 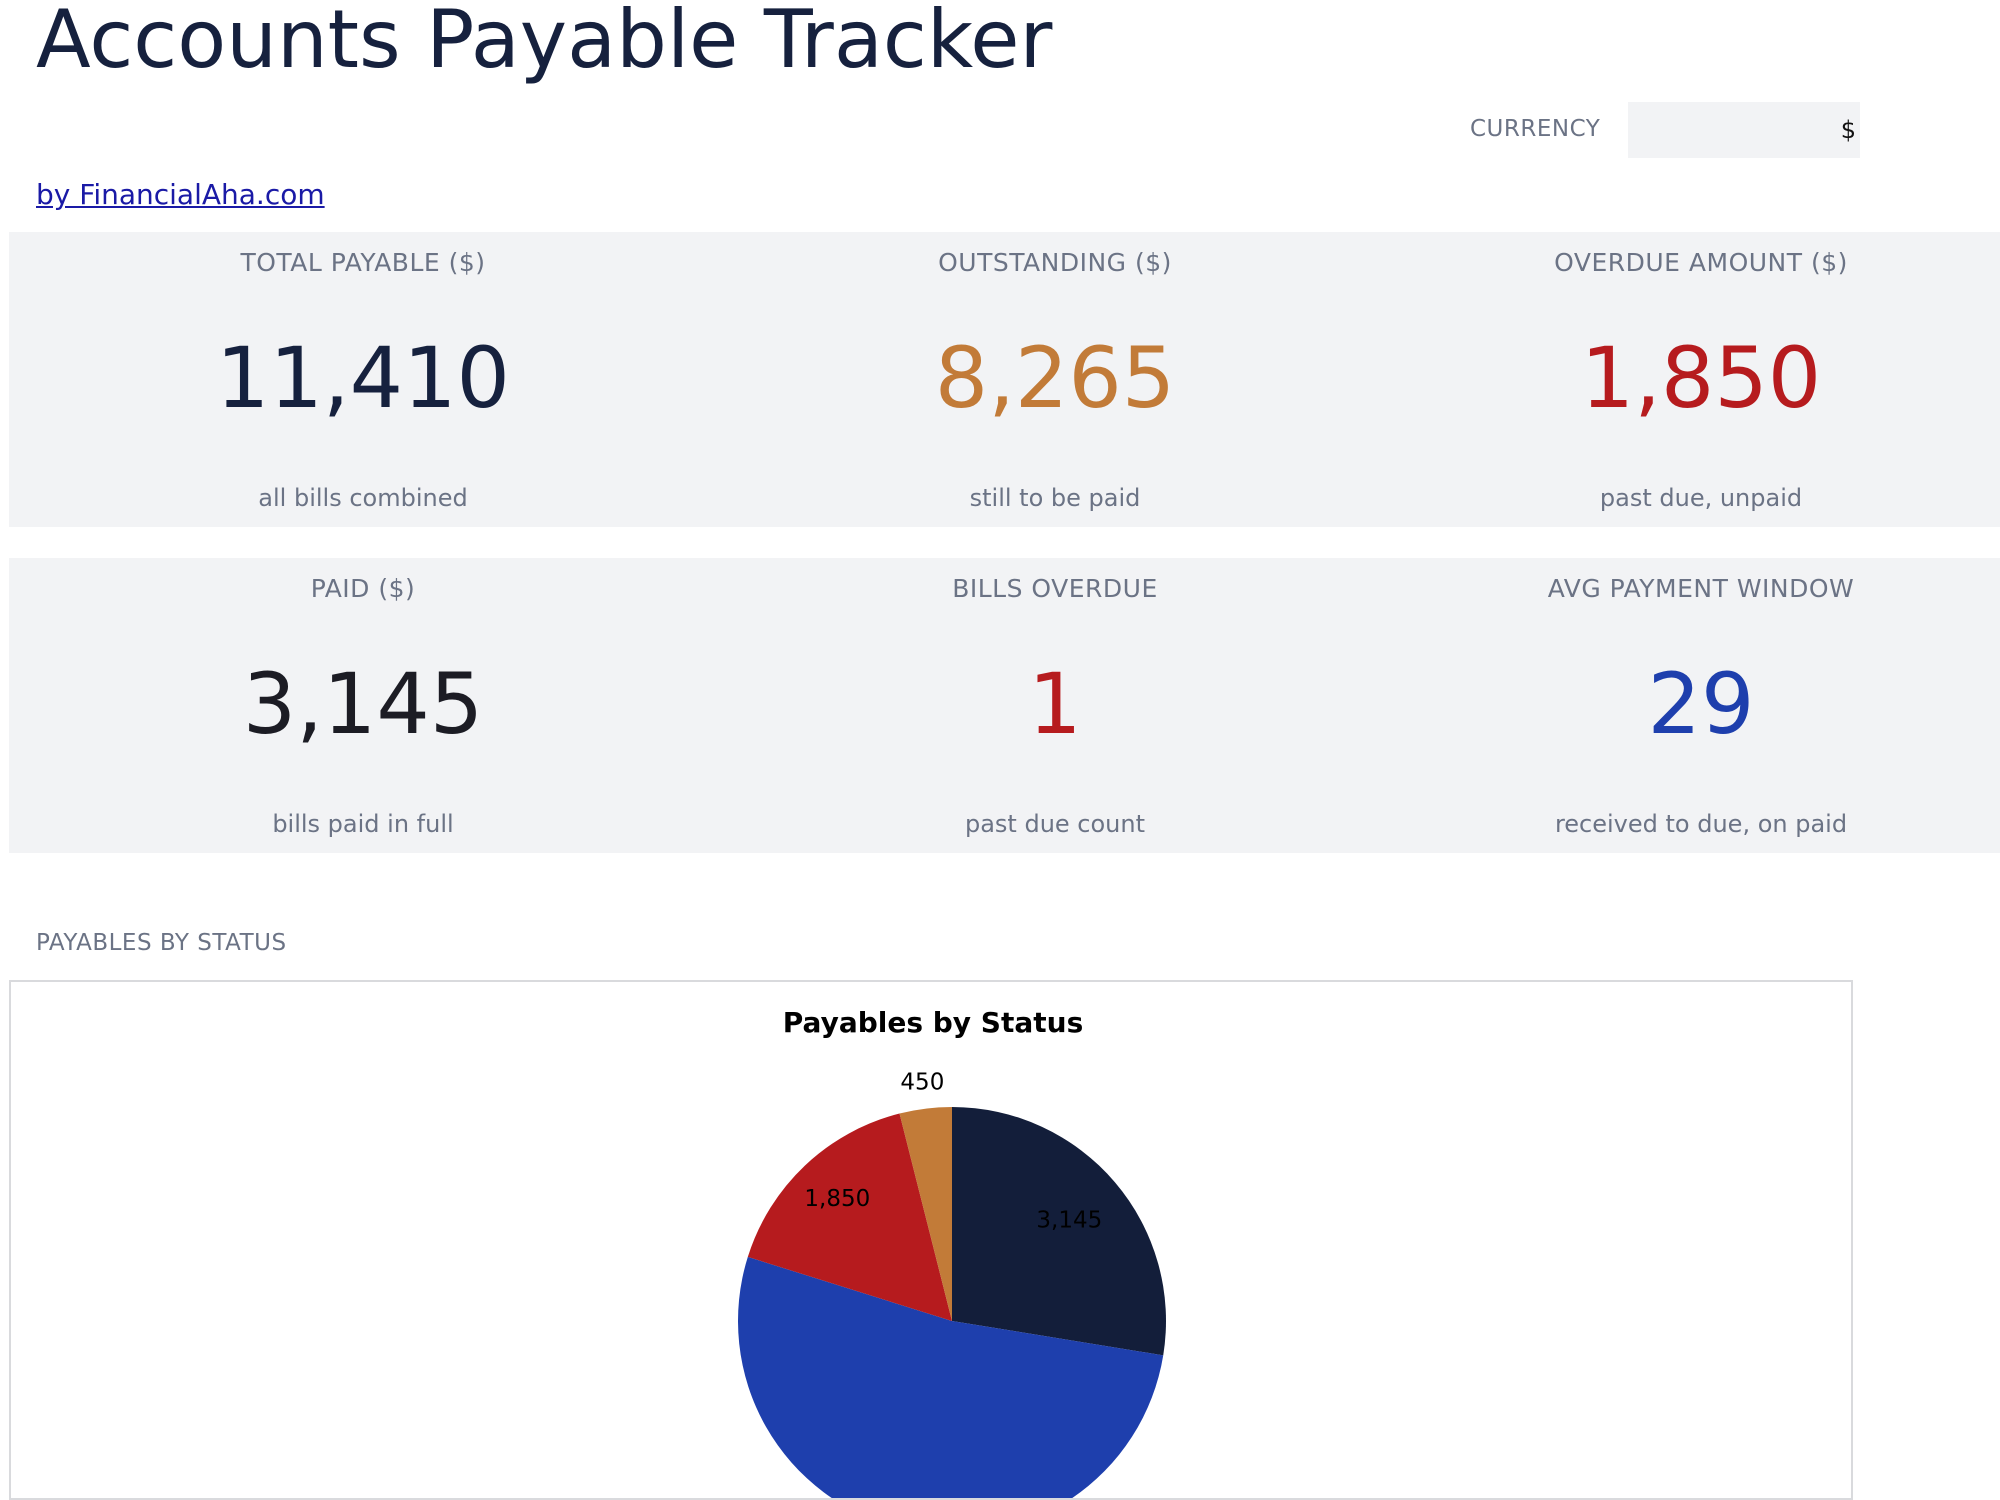 What do you see at coordinates (1069, 1221) in the screenshot?
I see `pie-slice-label: 3,145` at bounding box center [1069, 1221].